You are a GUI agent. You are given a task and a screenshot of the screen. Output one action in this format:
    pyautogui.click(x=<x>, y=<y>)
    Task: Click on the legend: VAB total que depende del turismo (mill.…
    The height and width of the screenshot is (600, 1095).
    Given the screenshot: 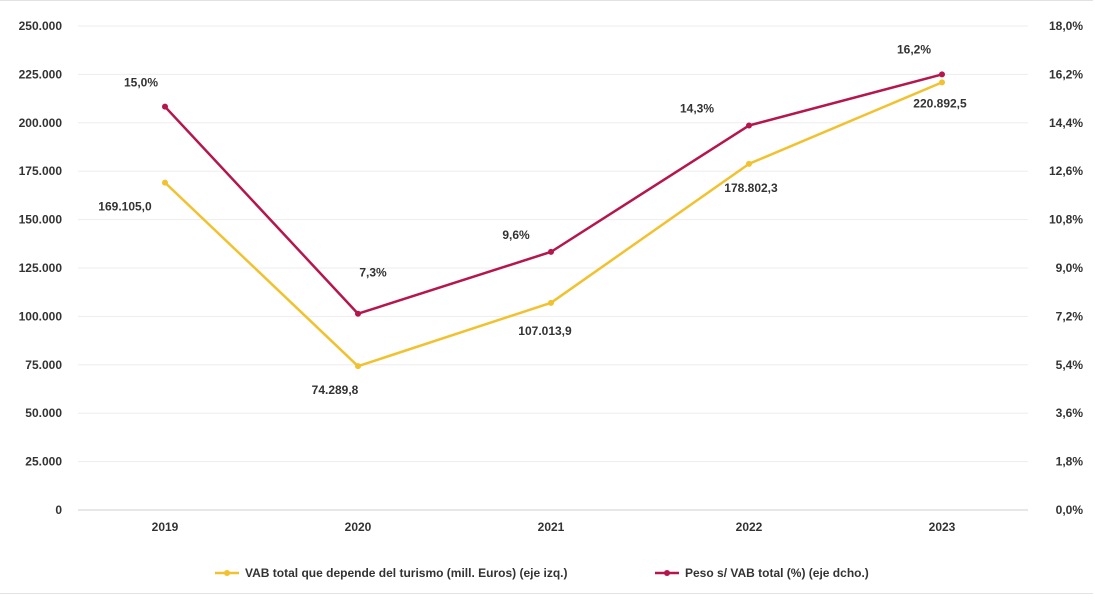 What is the action you would take?
    pyautogui.click(x=542, y=573)
    